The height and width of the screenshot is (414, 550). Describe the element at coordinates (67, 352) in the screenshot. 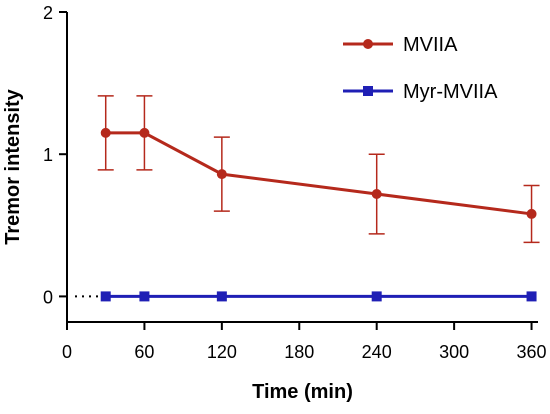

I see `x-tick-label: 0` at that location.